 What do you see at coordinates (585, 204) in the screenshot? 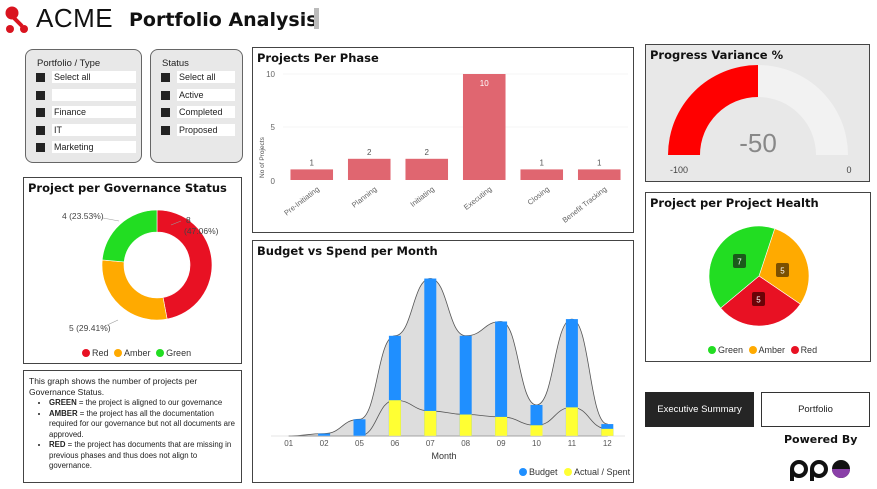
I see `phase-category-label: Benefit Tracking` at bounding box center [585, 204].